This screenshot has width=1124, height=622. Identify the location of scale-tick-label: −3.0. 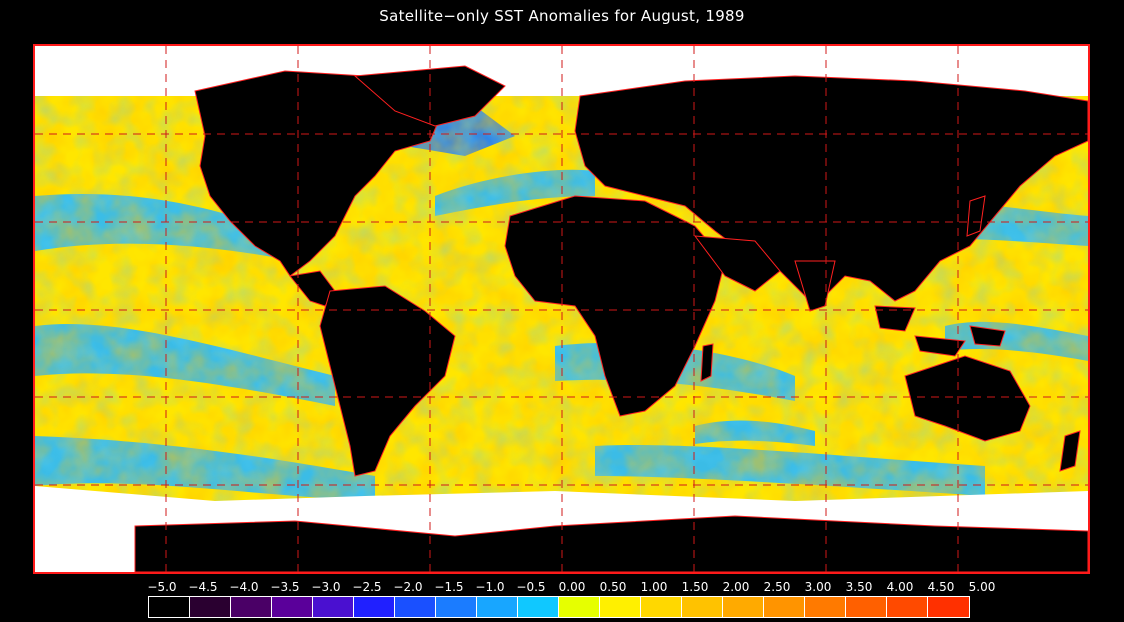
(326, 587).